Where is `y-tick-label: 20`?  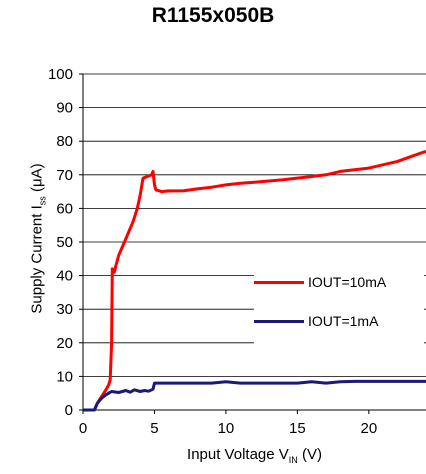 y-tick-label: 20 is located at coordinates (64, 343).